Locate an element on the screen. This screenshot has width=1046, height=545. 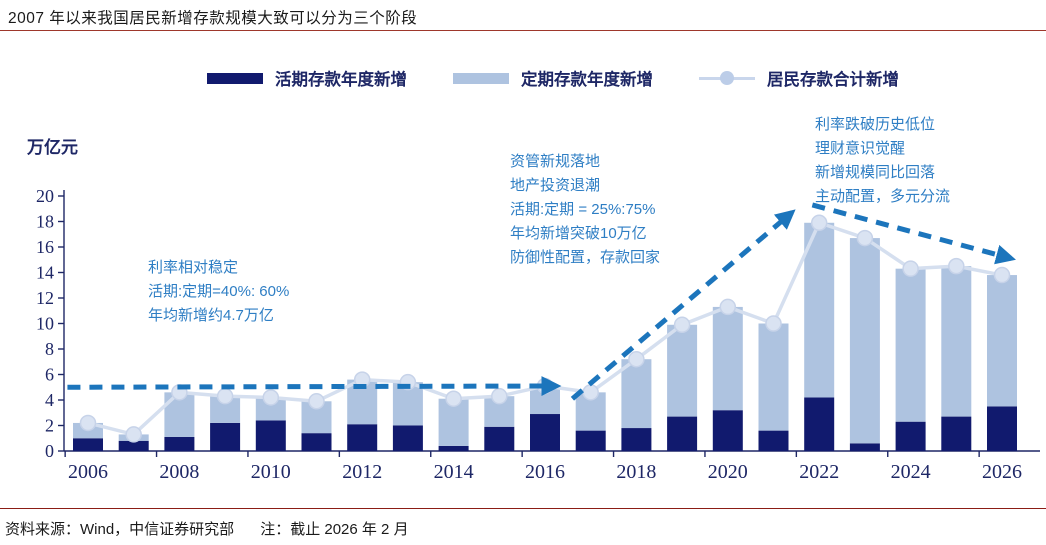
legend-item-total-deposits: 居民存款合计新增 is located at coordinates (799, 78).